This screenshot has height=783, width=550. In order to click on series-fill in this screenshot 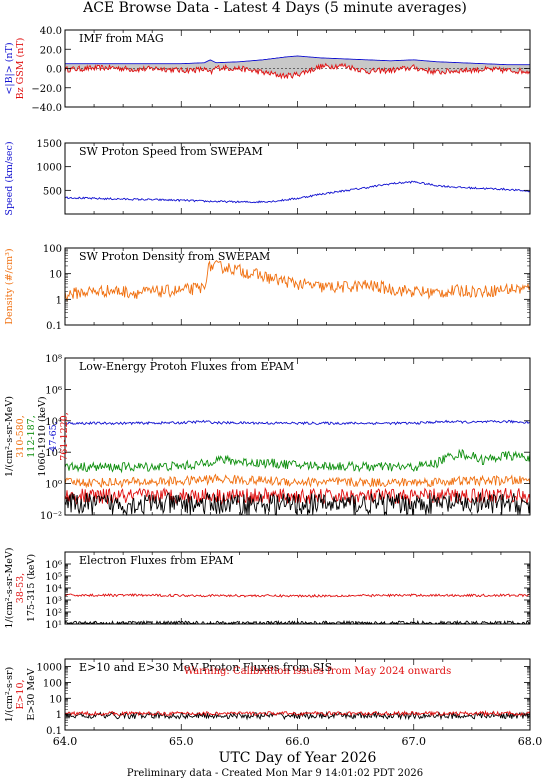, I will do `click(297, 67)`.